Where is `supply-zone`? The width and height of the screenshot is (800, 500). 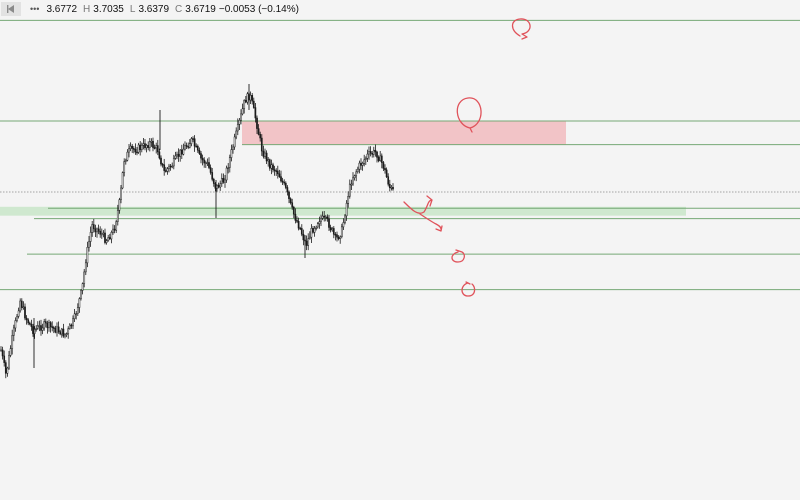 supply-zone is located at coordinates (404, 132).